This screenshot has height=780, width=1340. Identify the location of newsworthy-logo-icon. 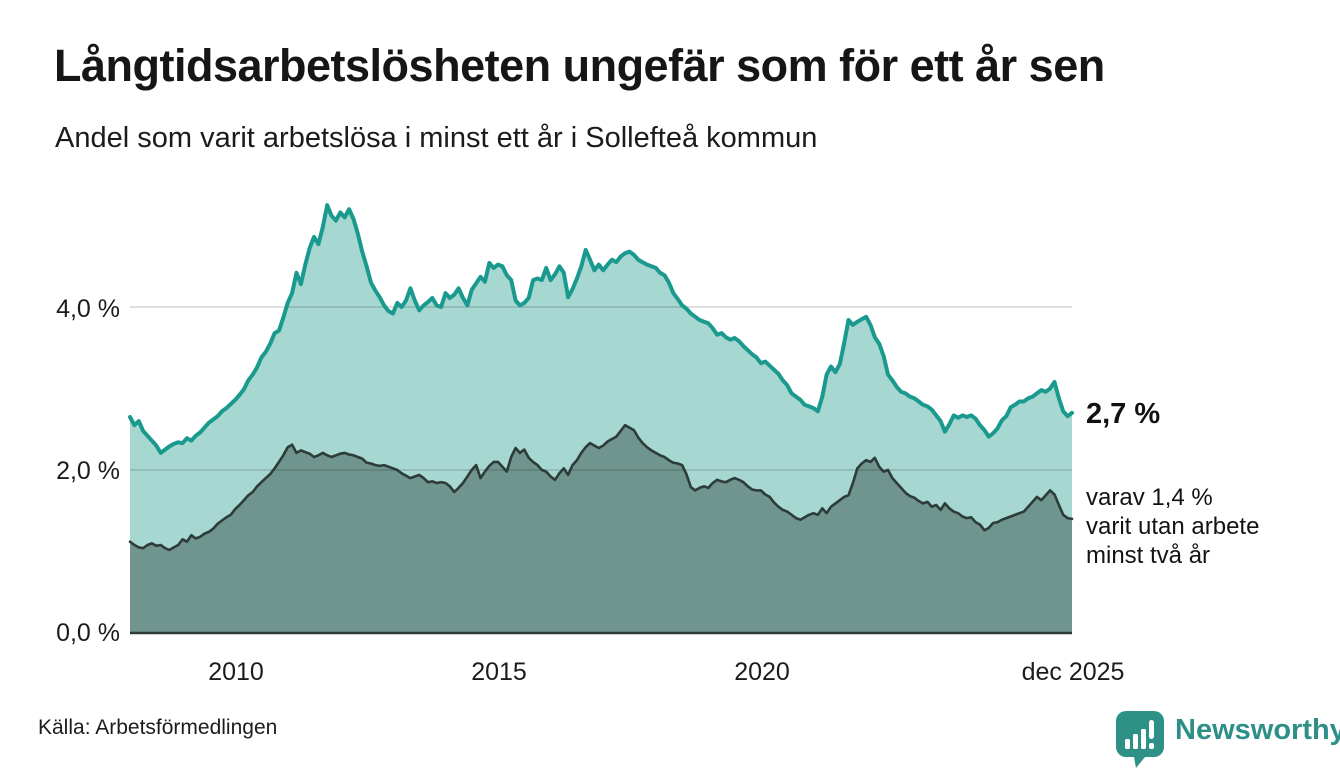
(1140, 739).